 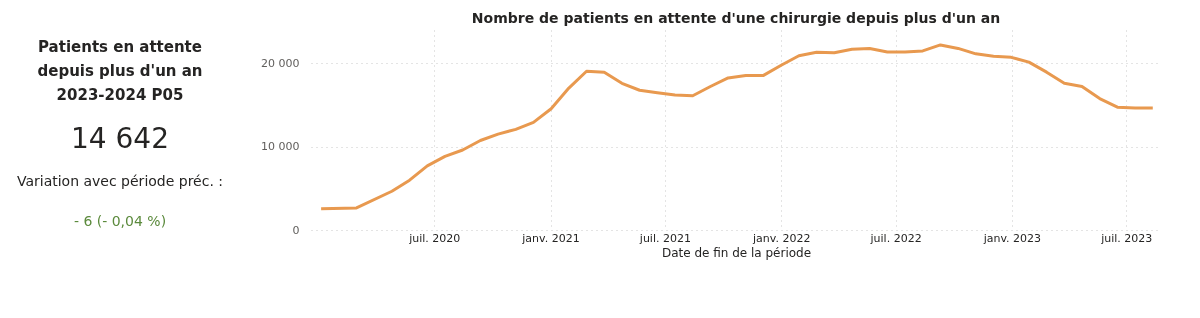 I want to click on x-tick-label: janv. 2022, so click(x=781, y=238).